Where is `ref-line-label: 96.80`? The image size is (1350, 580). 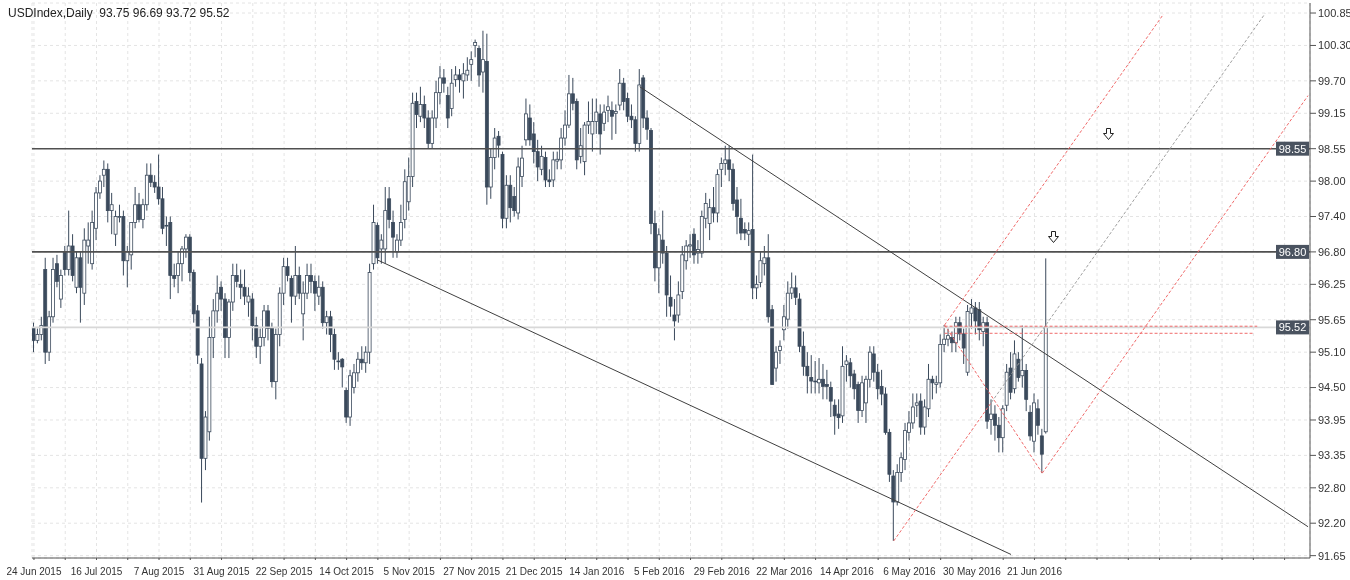
ref-line-label: 96.80 is located at coordinates (1292, 251).